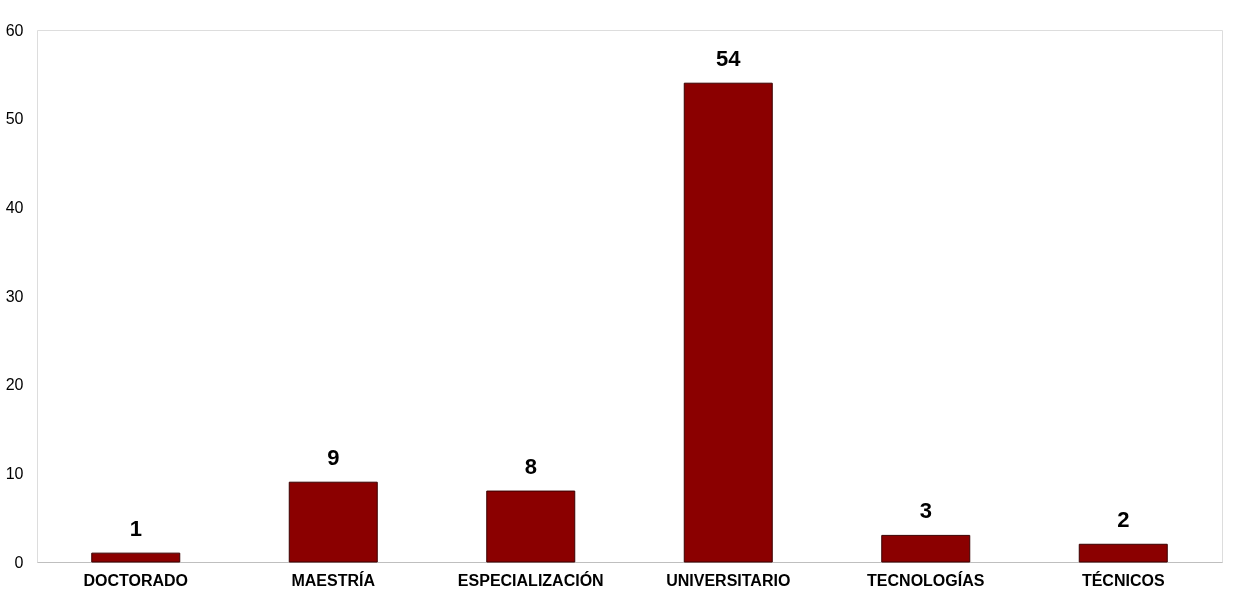 The height and width of the screenshot is (604, 1242). What do you see at coordinates (1123, 520) in the screenshot?
I see `data-label: 2` at bounding box center [1123, 520].